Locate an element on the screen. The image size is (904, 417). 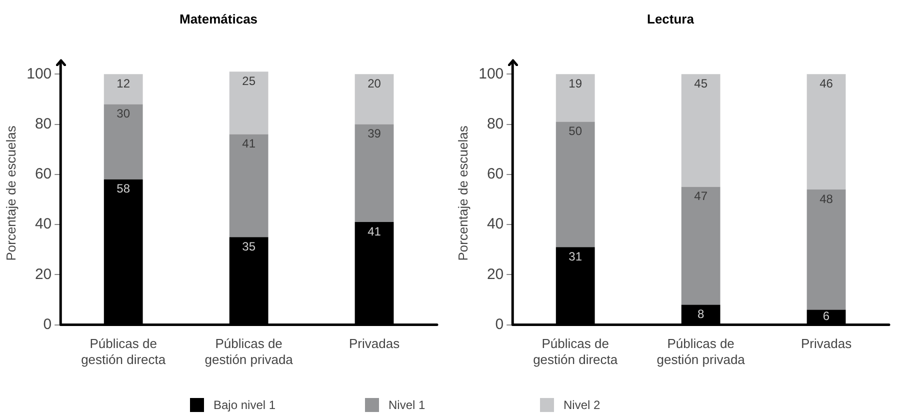
legend-label: Nivel 2 is located at coordinates (582, 405).